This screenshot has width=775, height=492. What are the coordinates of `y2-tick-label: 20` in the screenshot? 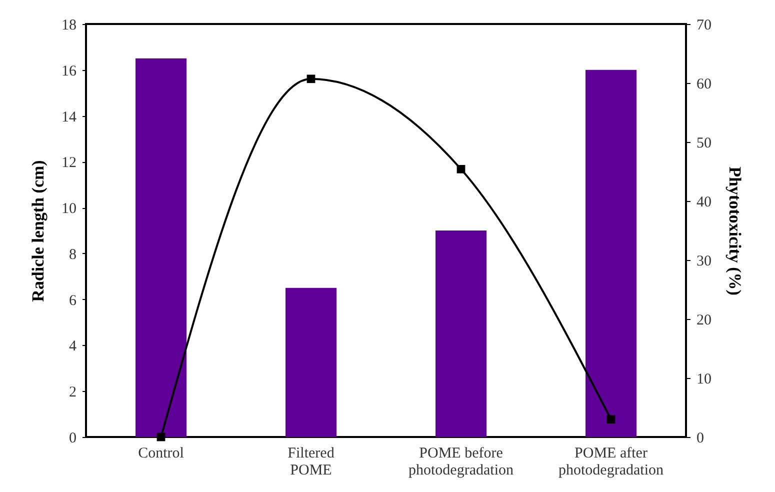 It's located at (704, 320).